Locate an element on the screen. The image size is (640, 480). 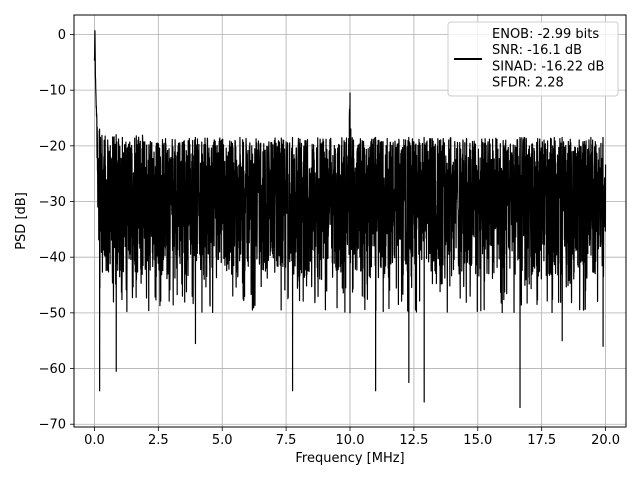
y-tick-label: −20 is located at coordinates (52, 146).